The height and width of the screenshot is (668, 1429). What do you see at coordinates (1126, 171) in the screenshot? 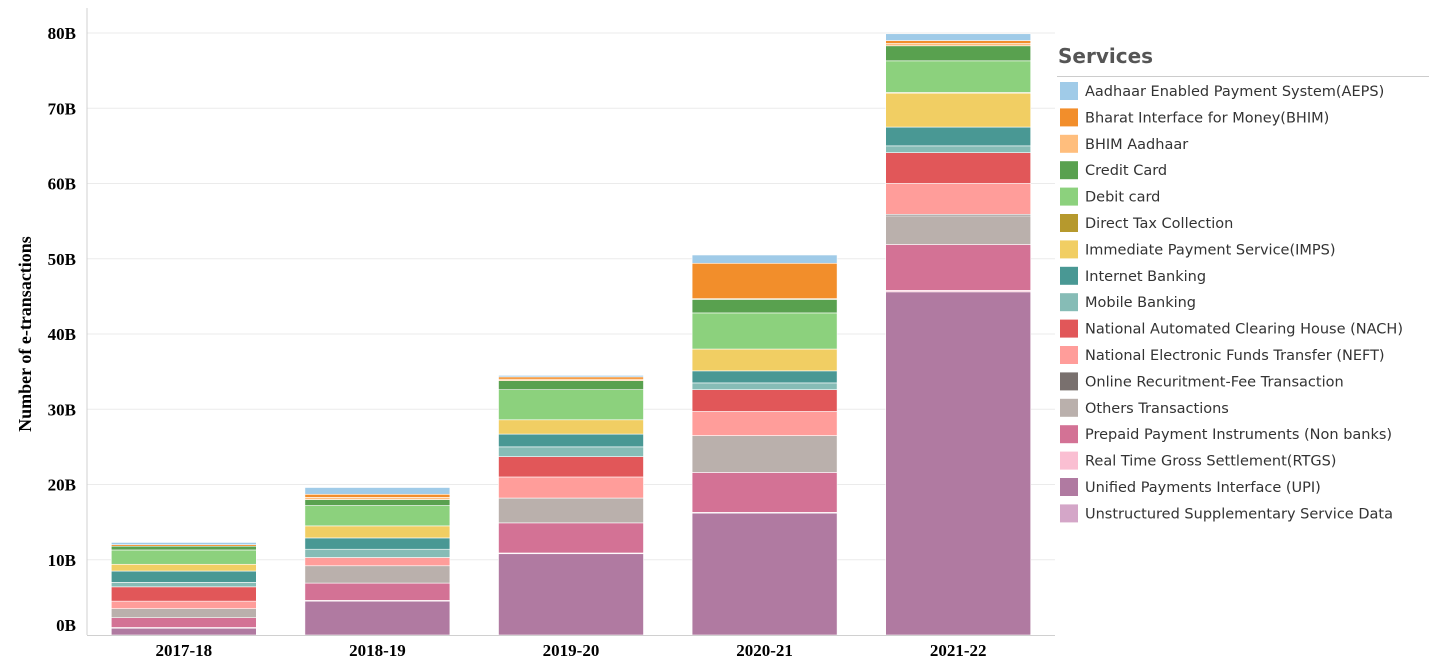
I see `legend-item-label: Credit Card` at bounding box center [1126, 171].